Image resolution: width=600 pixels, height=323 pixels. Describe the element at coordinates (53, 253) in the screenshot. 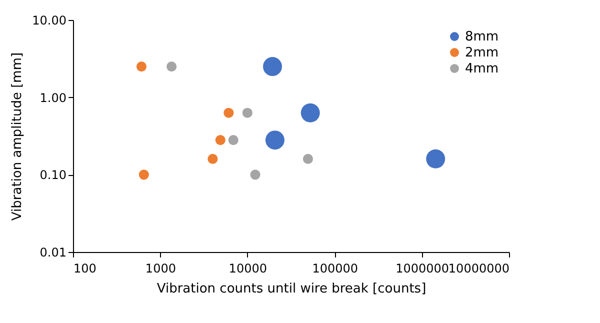

I see `y-tick-label: 0.01` at that location.